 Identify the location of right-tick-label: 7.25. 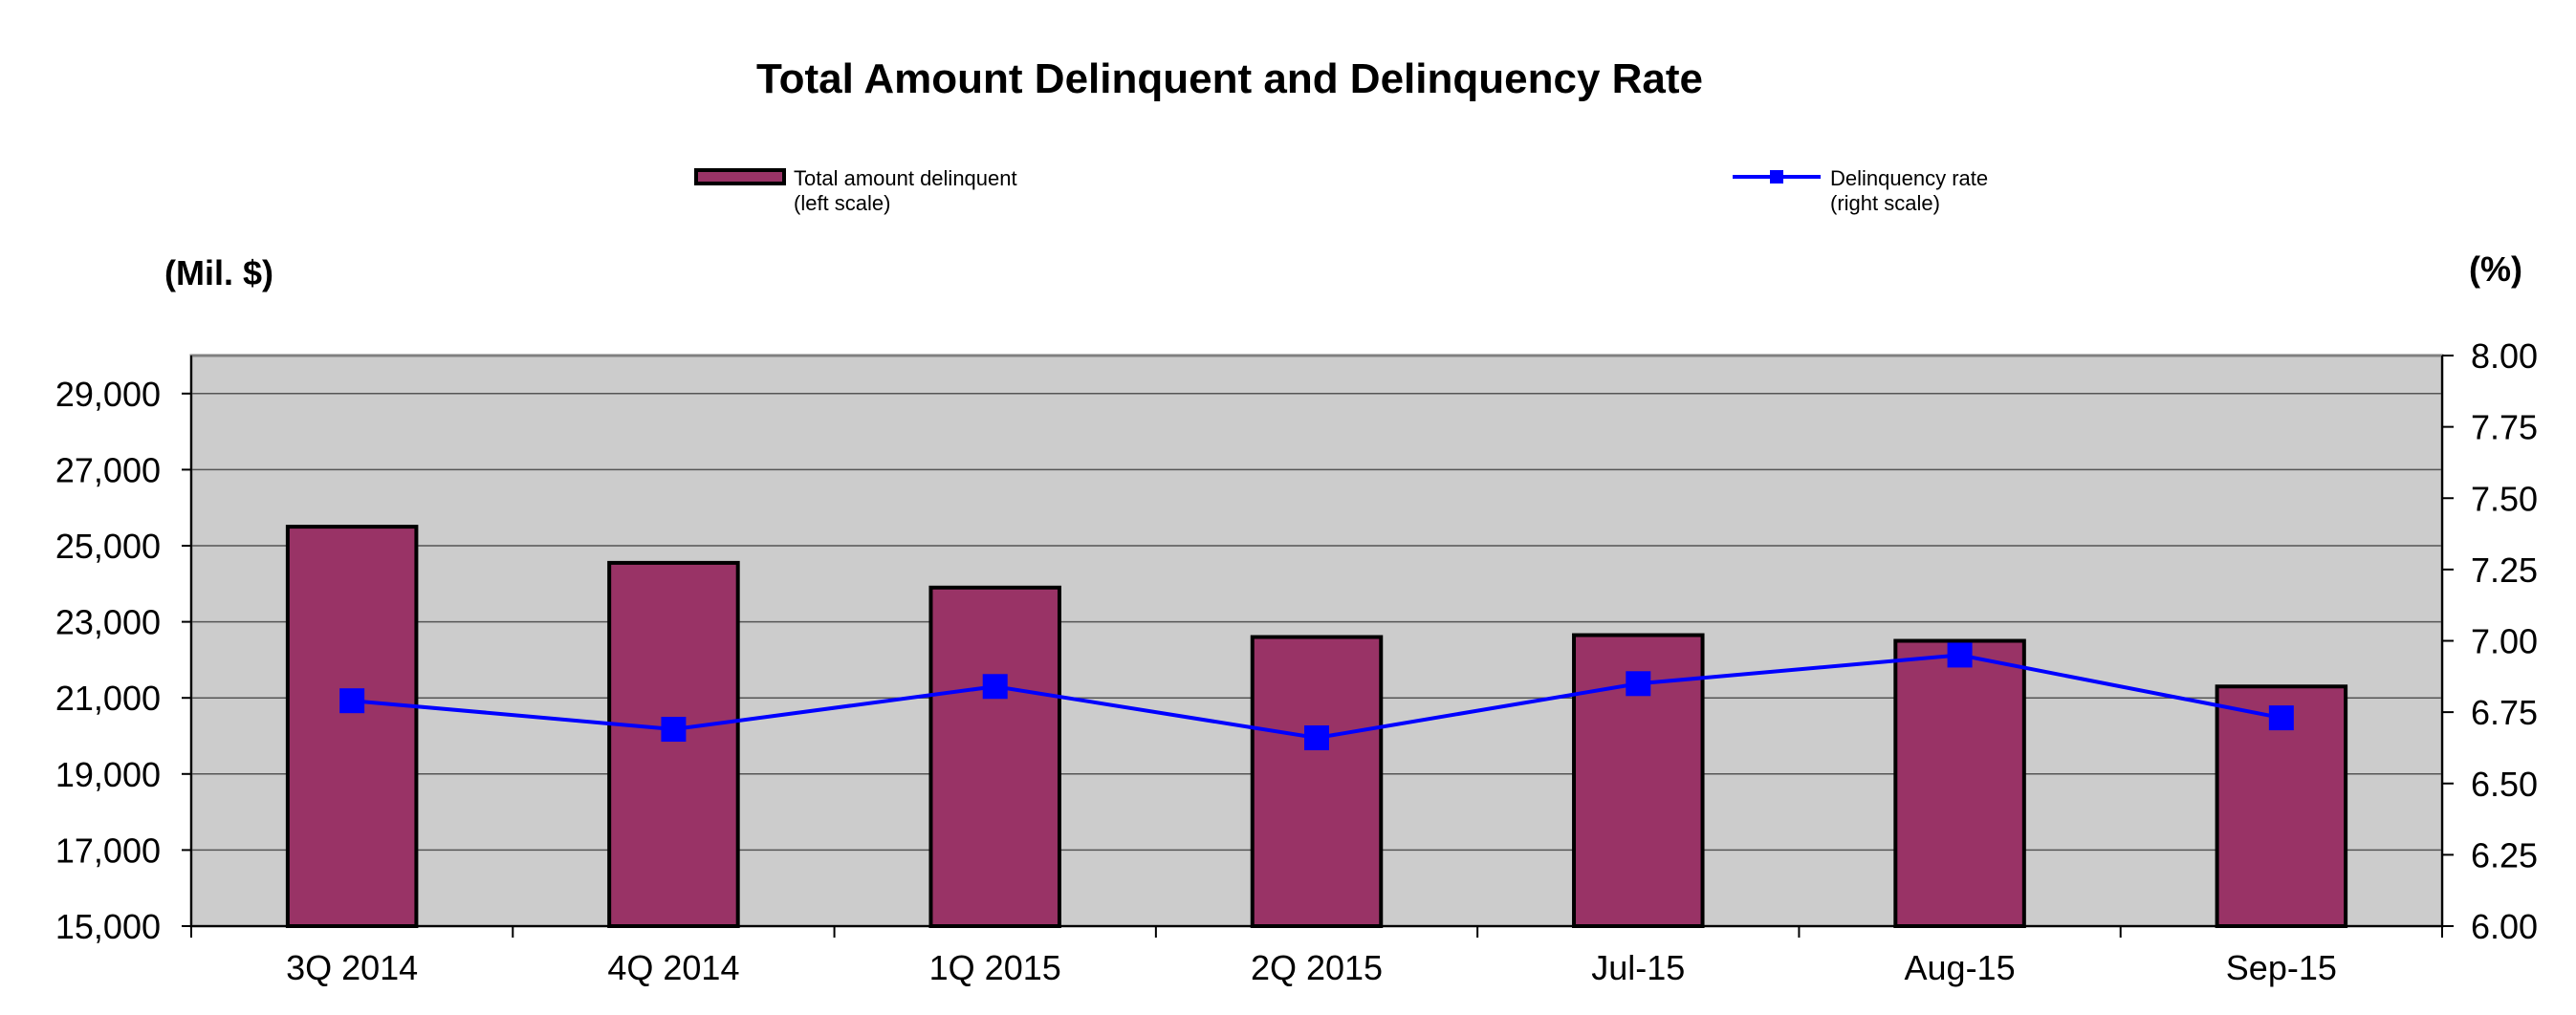
(2504, 570).